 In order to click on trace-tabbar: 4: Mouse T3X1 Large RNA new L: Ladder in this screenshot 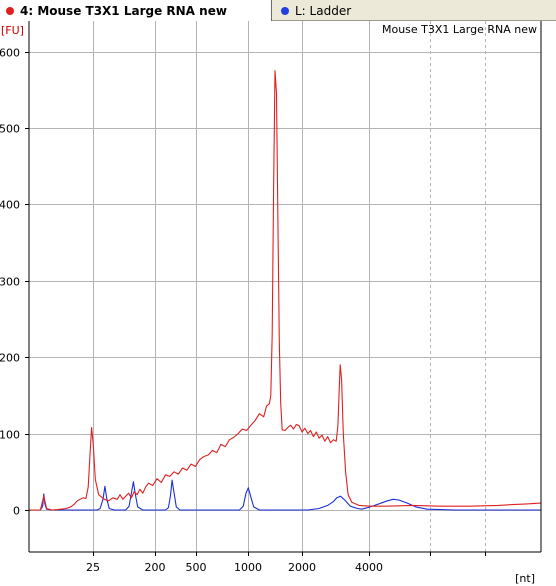, I will do `click(278, 10)`.